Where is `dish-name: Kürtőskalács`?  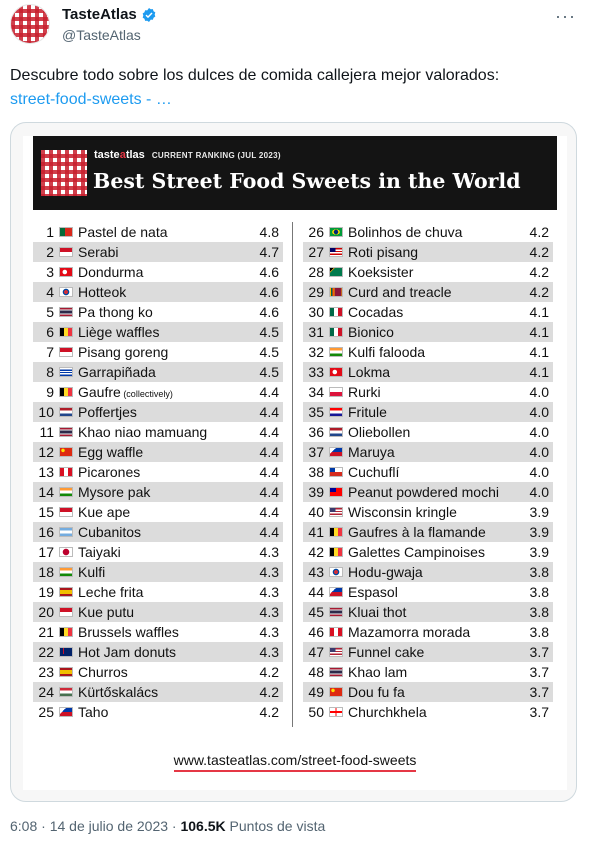
dish-name: Kürtőskalács is located at coordinates (118, 692).